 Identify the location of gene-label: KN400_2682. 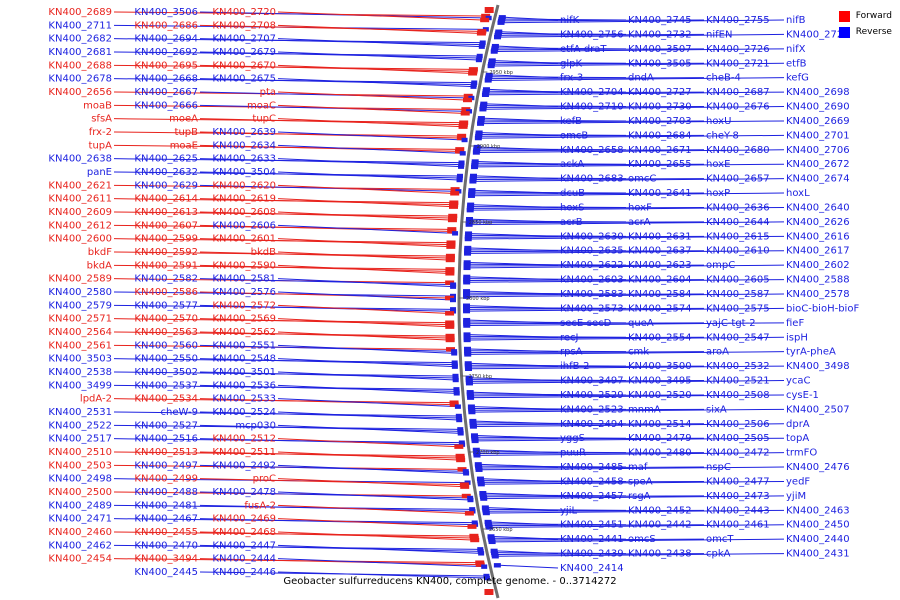
(80, 39).